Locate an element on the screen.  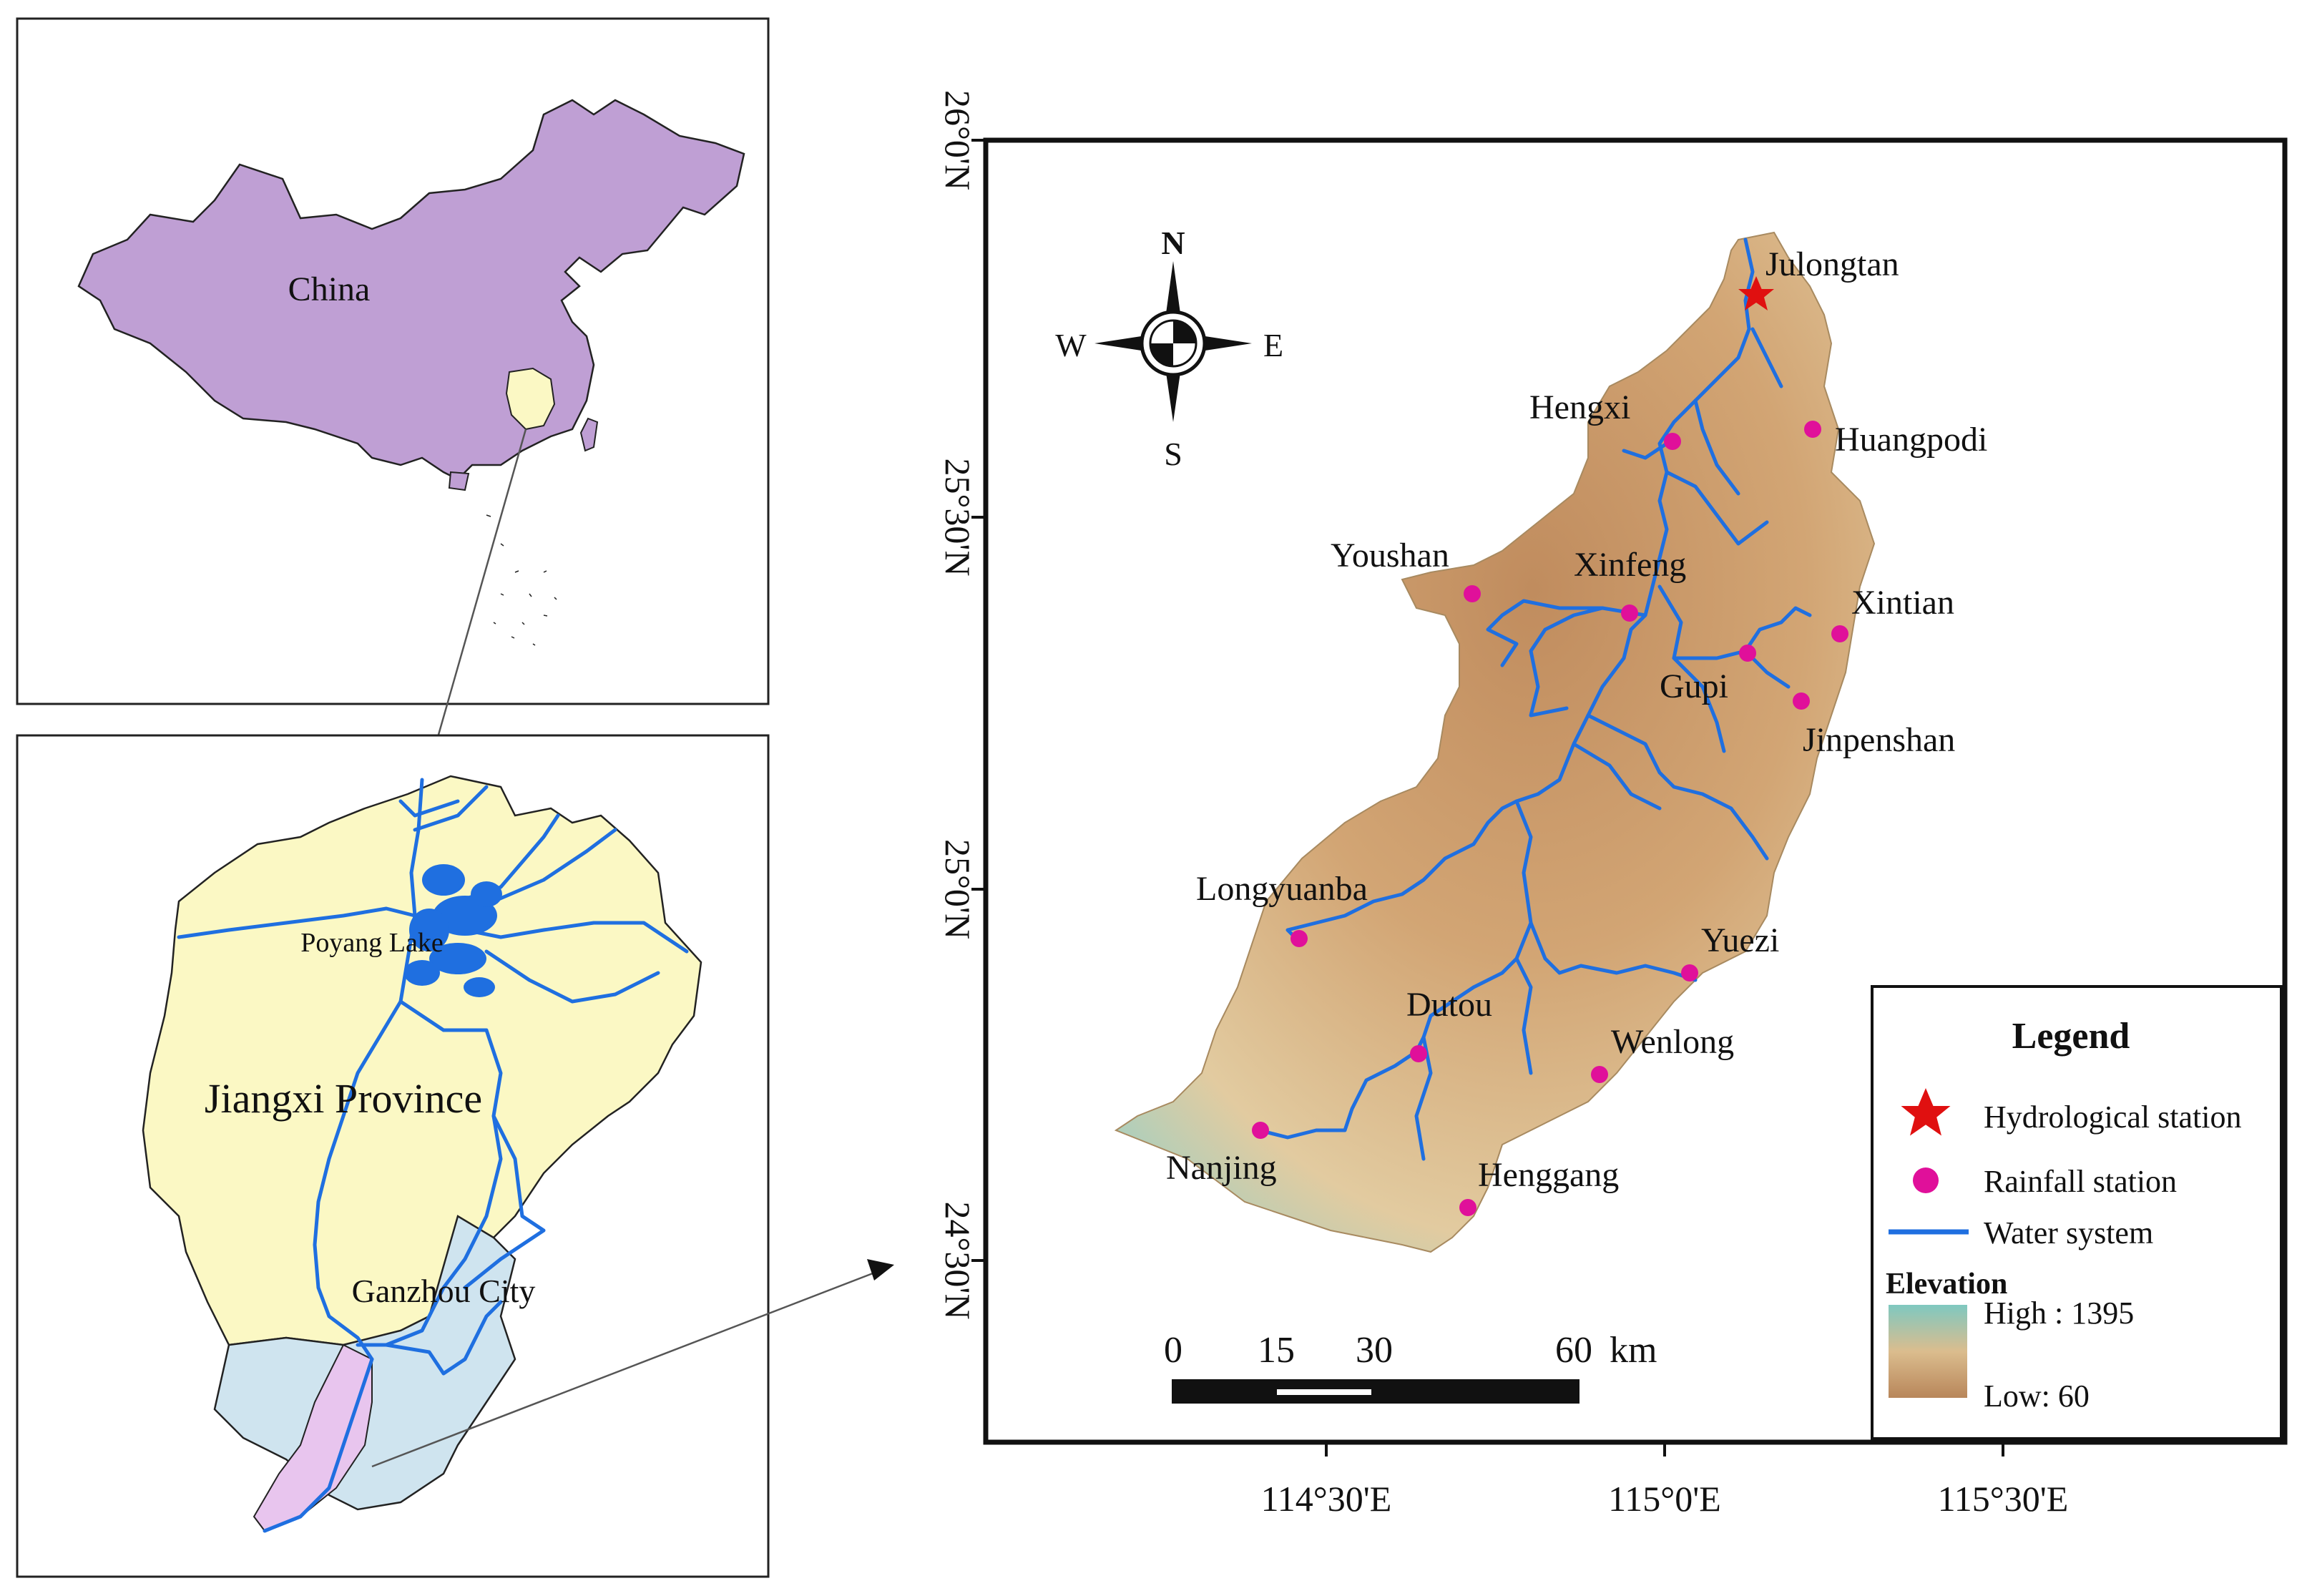
lat-label-25-30n: 25°30'N is located at coordinates (958, 517).